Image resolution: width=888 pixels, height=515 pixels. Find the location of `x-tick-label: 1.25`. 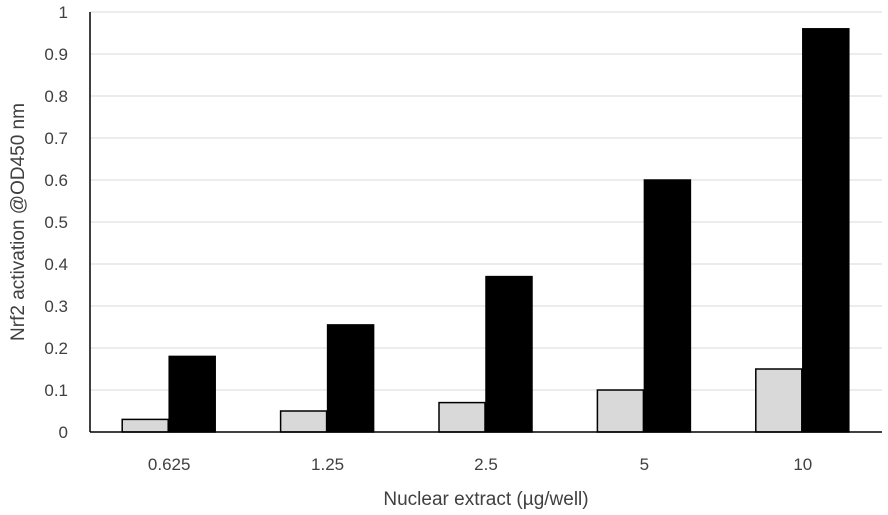

x-tick-label: 1.25 is located at coordinates (327, 464).